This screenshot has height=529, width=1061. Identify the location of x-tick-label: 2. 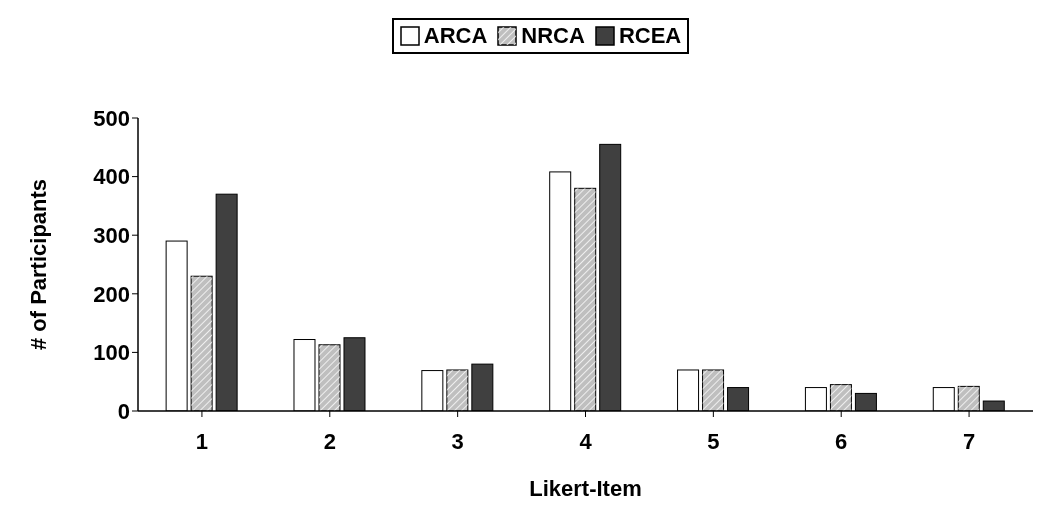
(329, 441).